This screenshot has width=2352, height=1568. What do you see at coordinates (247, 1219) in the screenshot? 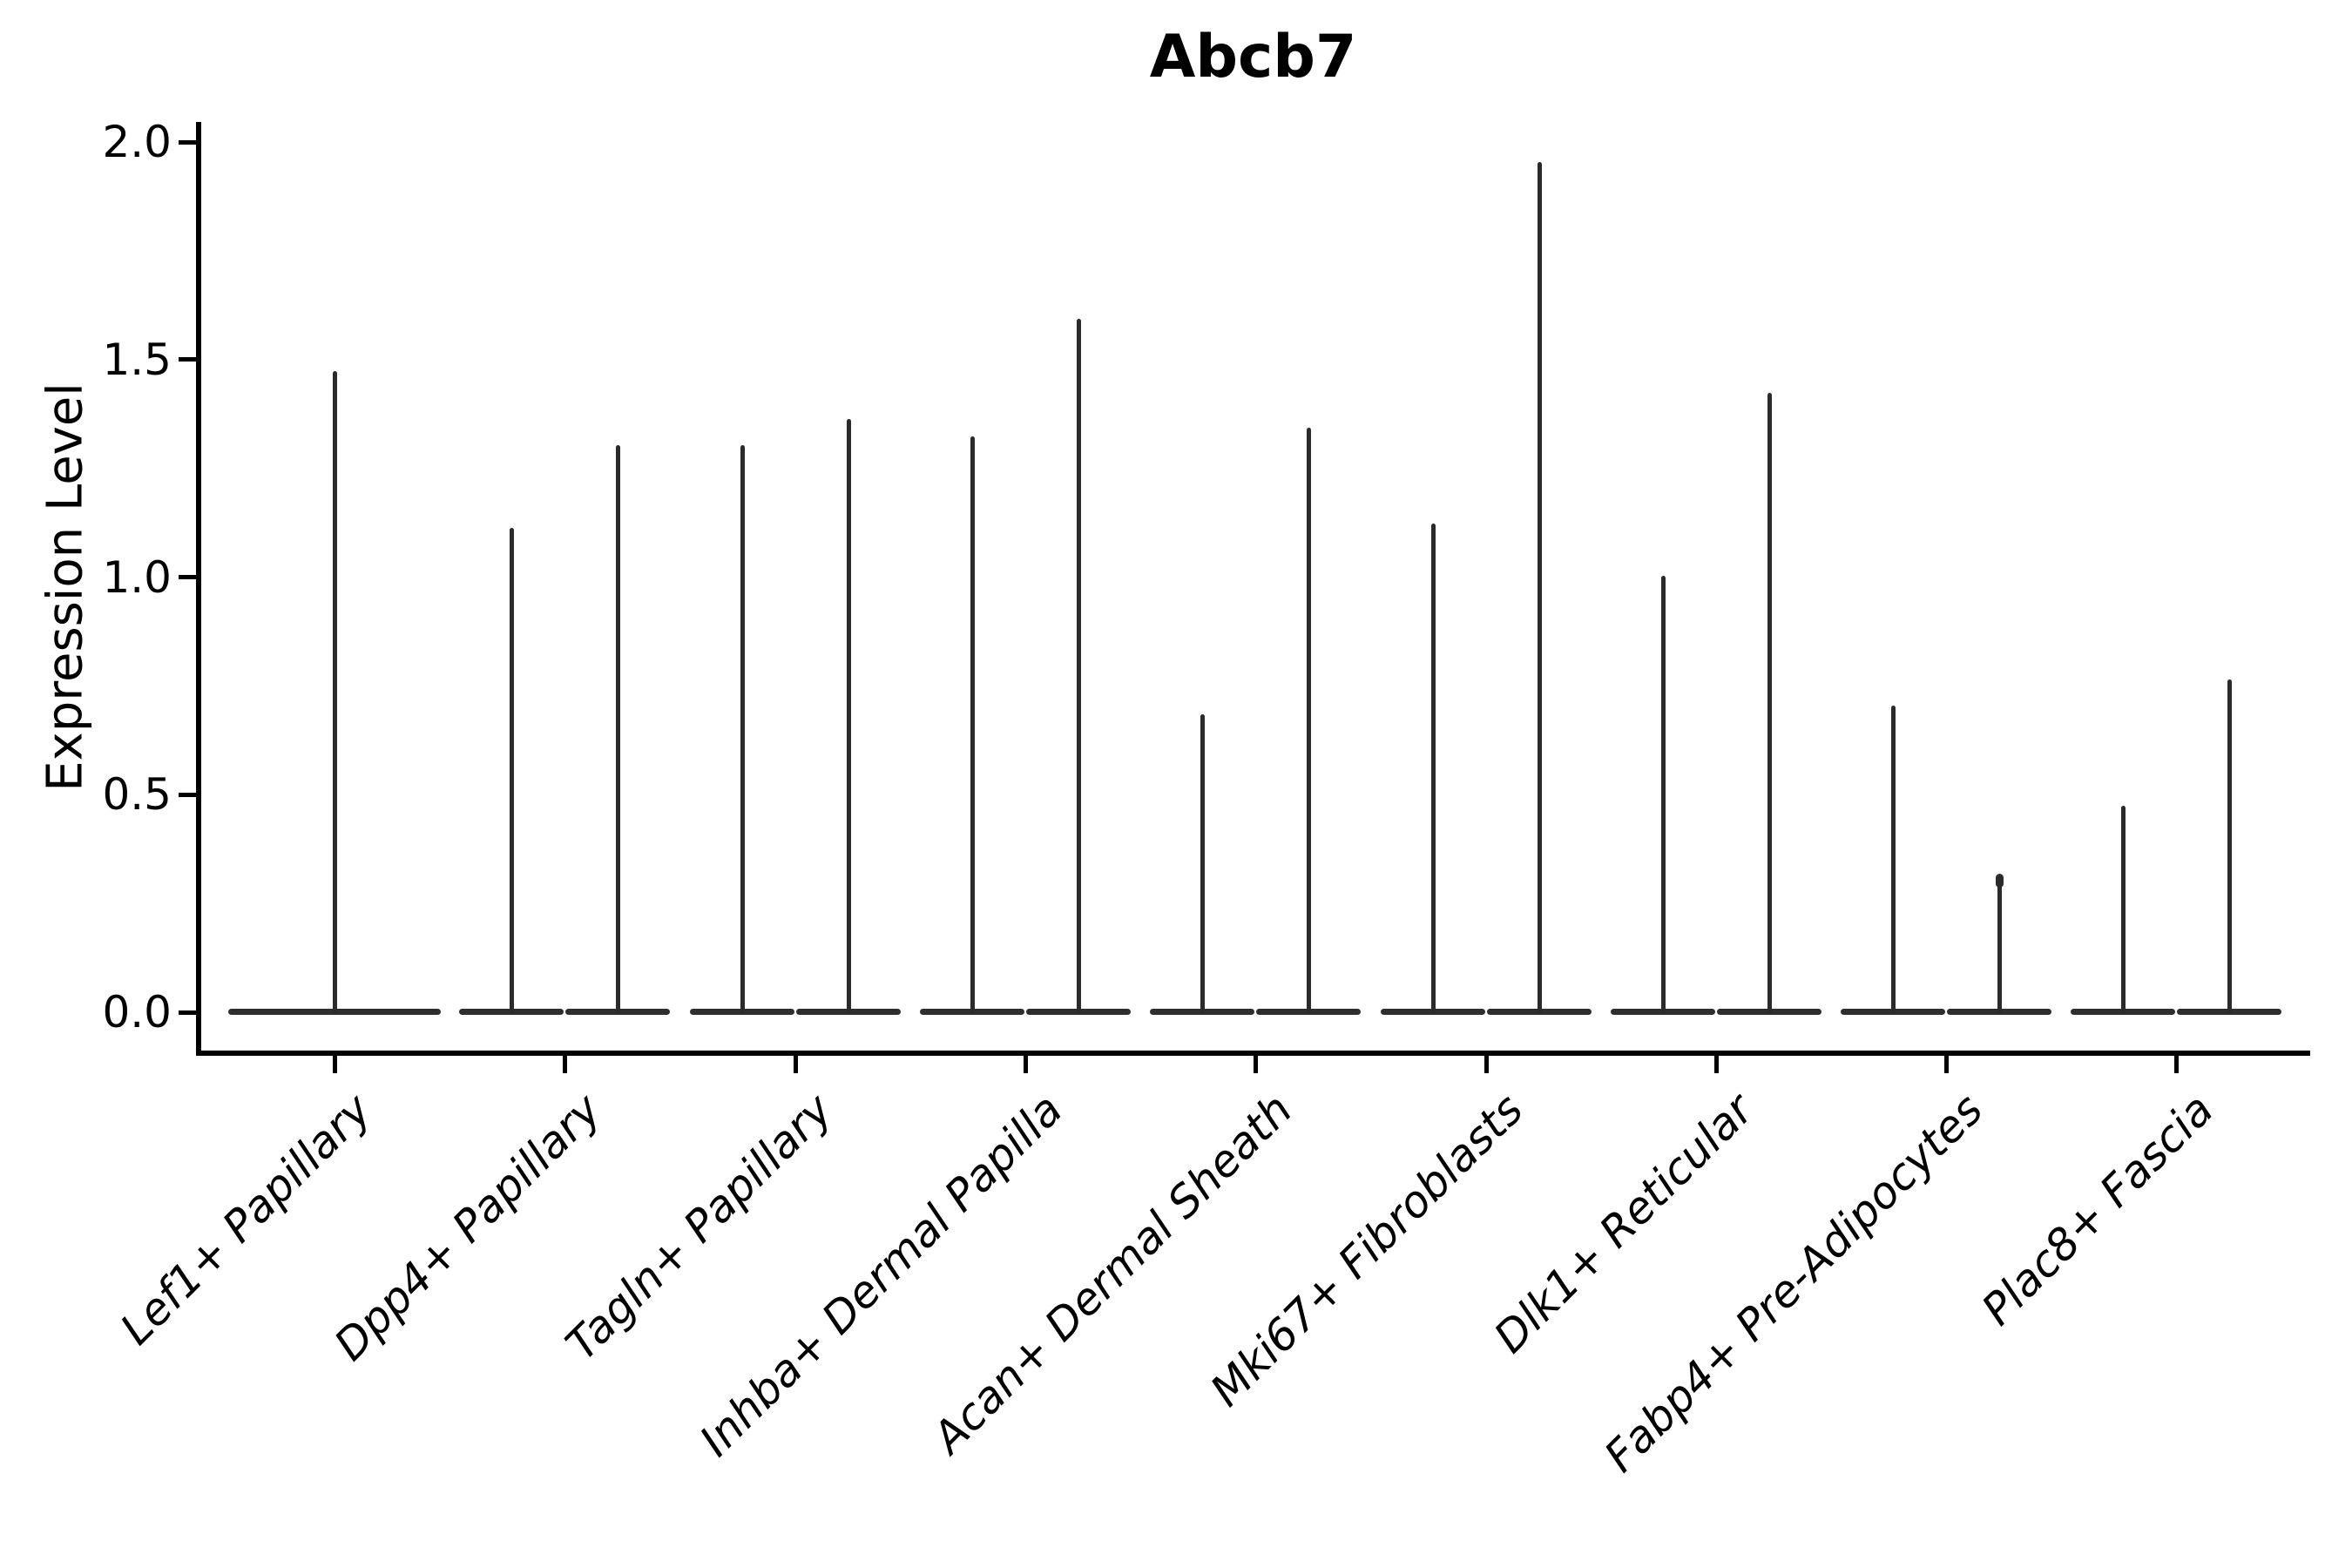
I see `x-tick-label: Lef1+ Papillary` at bounding box center [247, 1219].